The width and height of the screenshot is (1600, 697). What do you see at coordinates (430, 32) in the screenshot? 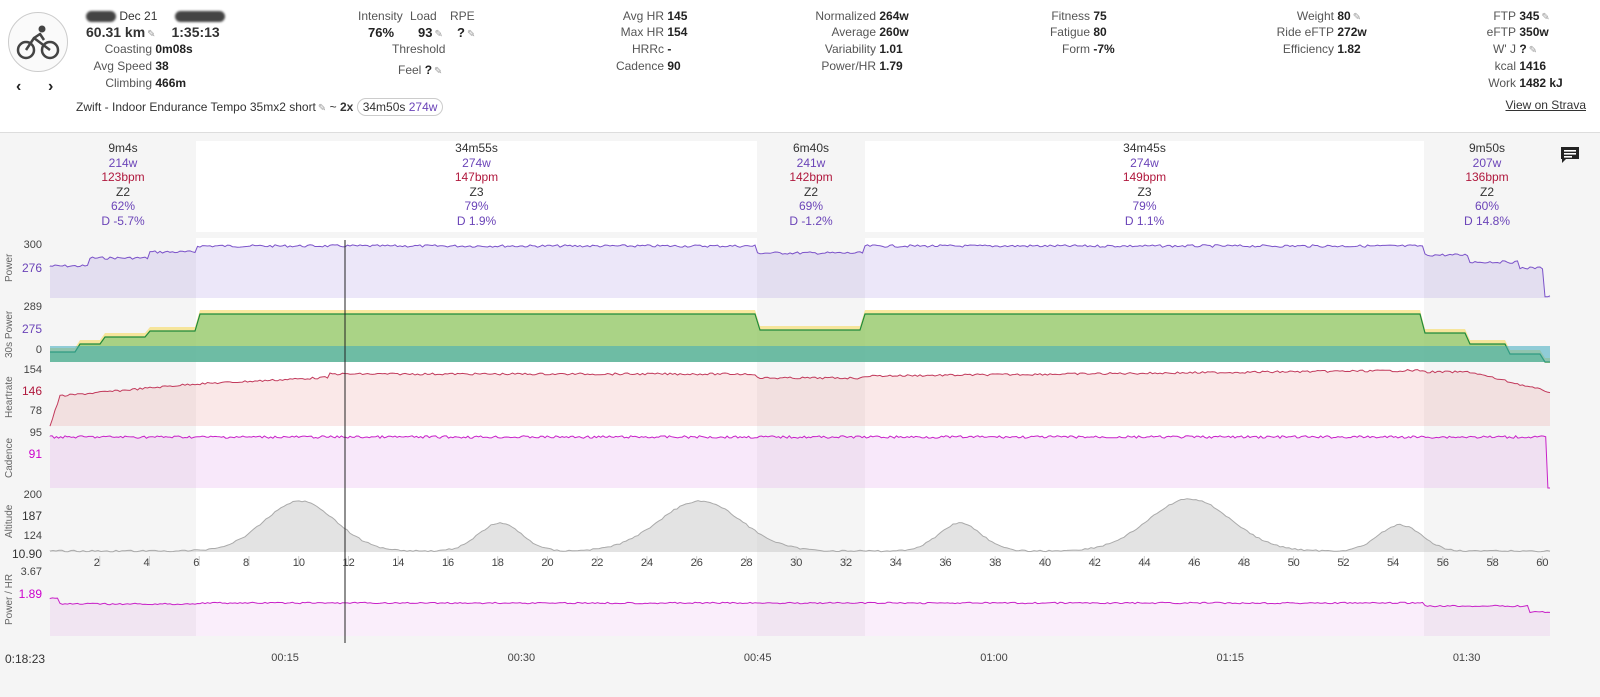
I see `load-value: 93 ✎` at bounding box center [430, 32].